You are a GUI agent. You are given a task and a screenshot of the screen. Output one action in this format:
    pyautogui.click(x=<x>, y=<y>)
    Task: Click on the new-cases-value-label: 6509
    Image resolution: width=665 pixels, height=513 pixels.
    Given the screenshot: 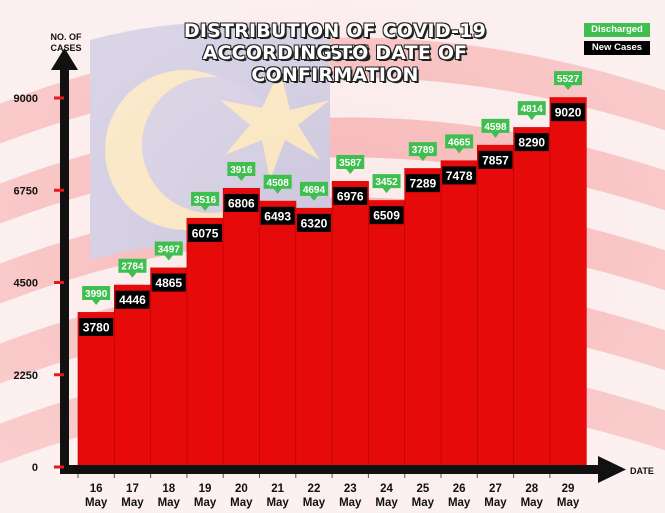 What is the action you would take?
    pyautogui.click(x=386, y=216)
    